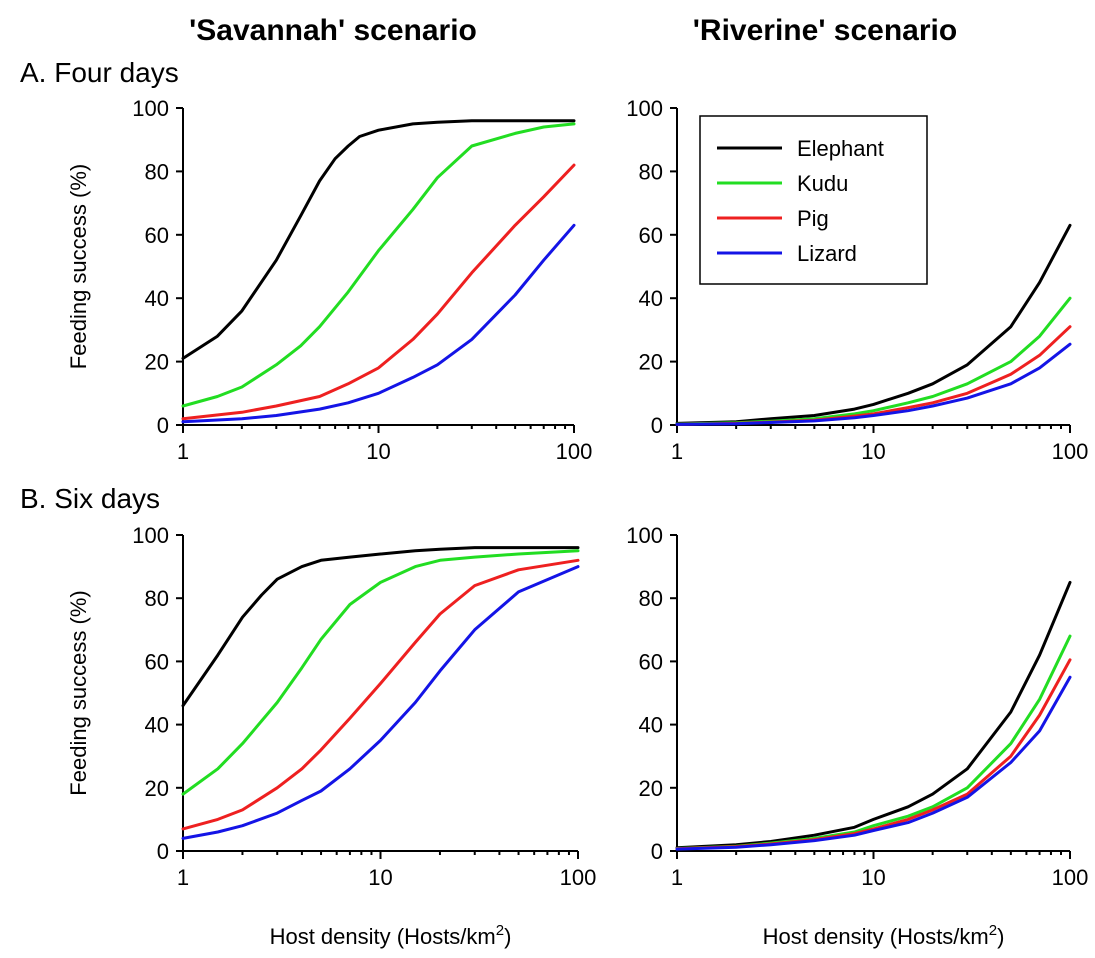 The width and height of the screenshot is (1095, 958). What do you see at coordinates (90, 498) in the screenshot?
I see `row-title-six-days: B. Six days` at bounding box center [90, 498].